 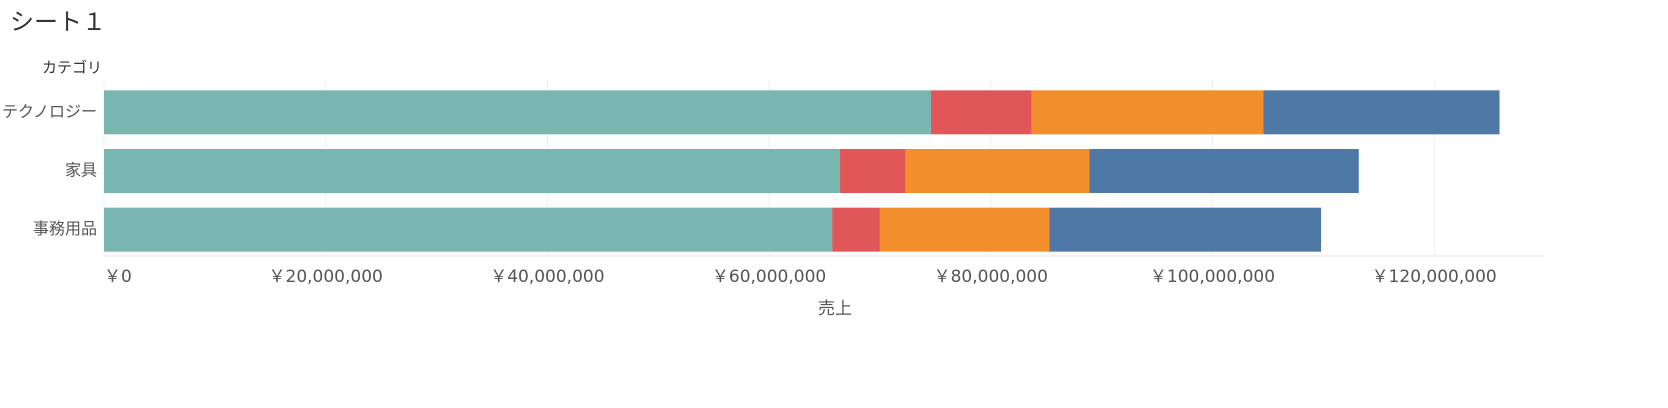 What do you see at coordinates (81, 170) in the screenshot?
I see `y-tick-label: 家具` at bounding box center [81, 170].